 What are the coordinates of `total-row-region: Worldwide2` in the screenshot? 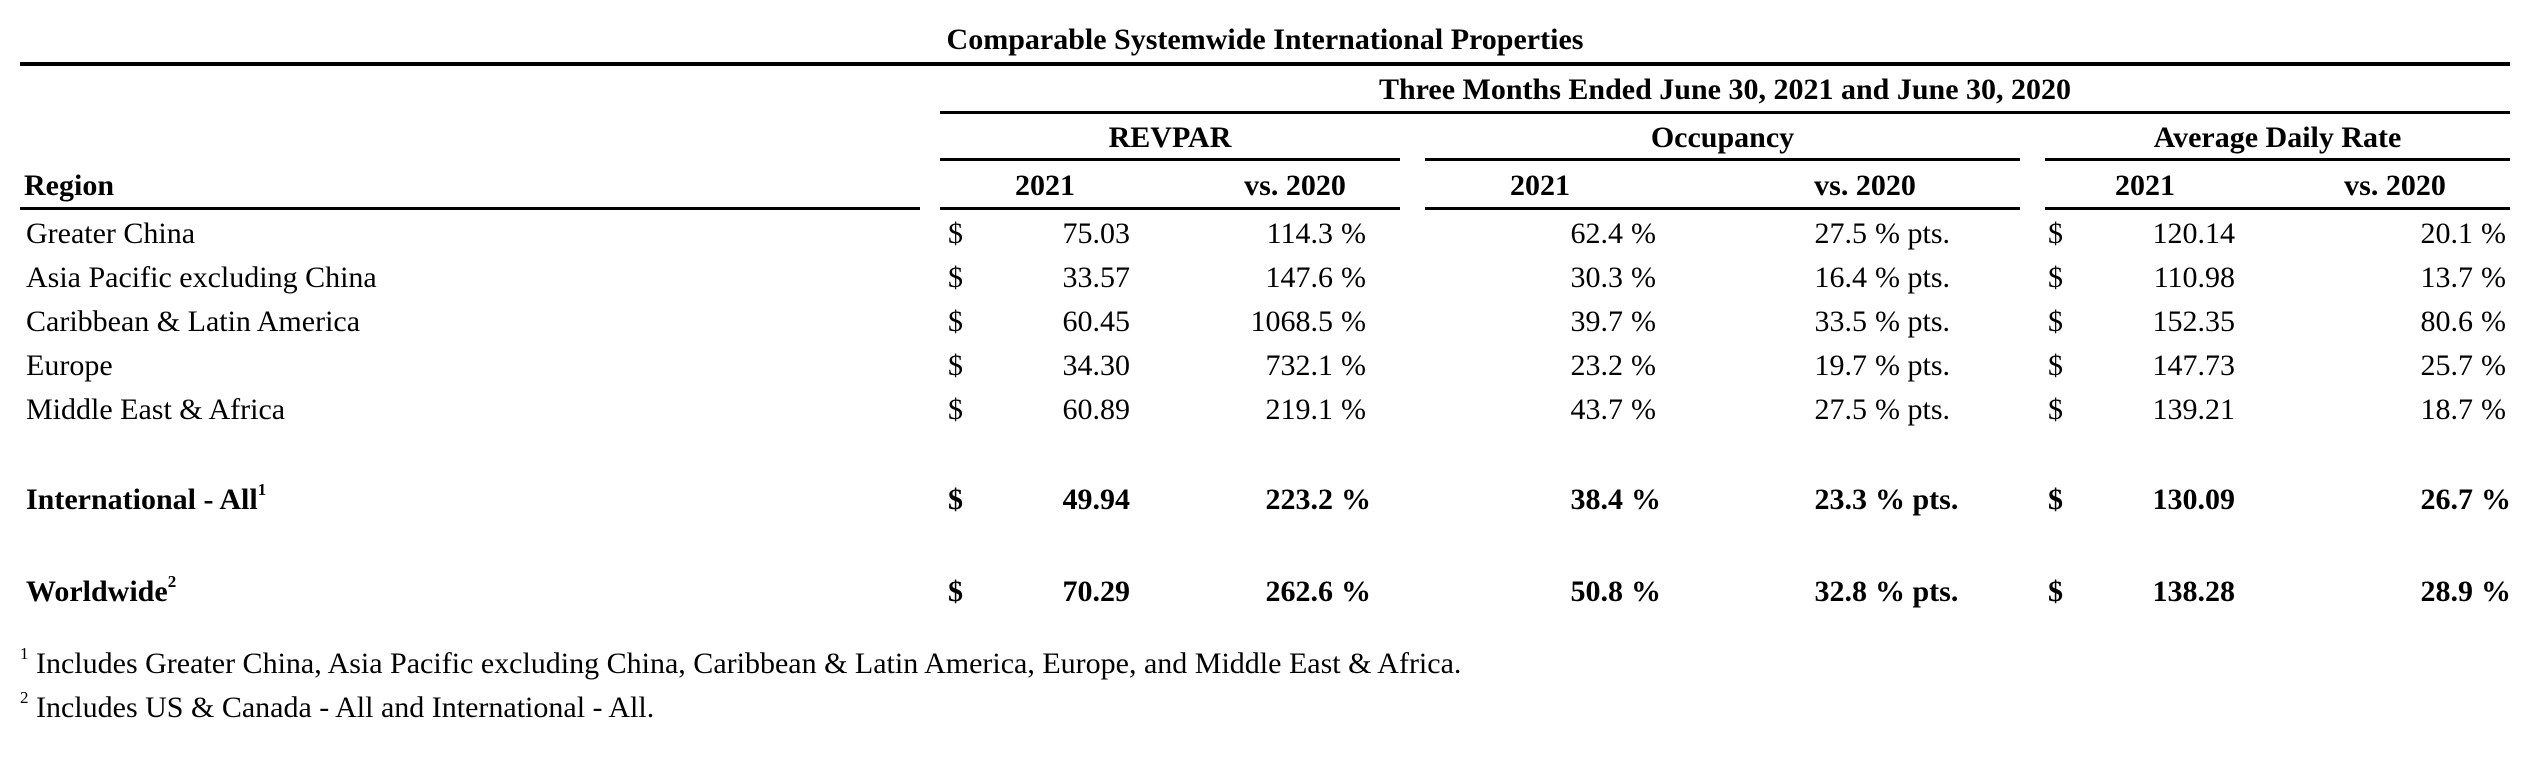 It's located at (101, 591).